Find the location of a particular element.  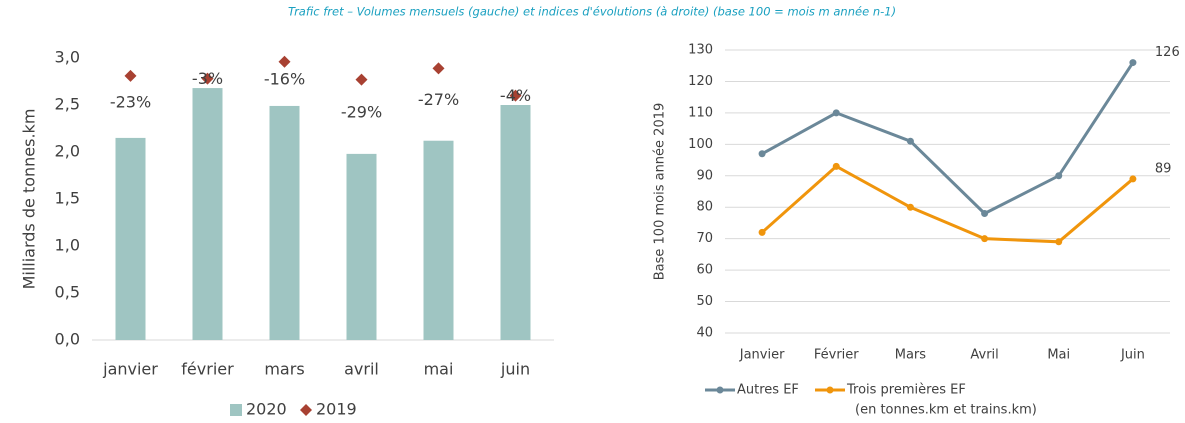

y-tick-label: 130 is located at coordinates (700, 50).